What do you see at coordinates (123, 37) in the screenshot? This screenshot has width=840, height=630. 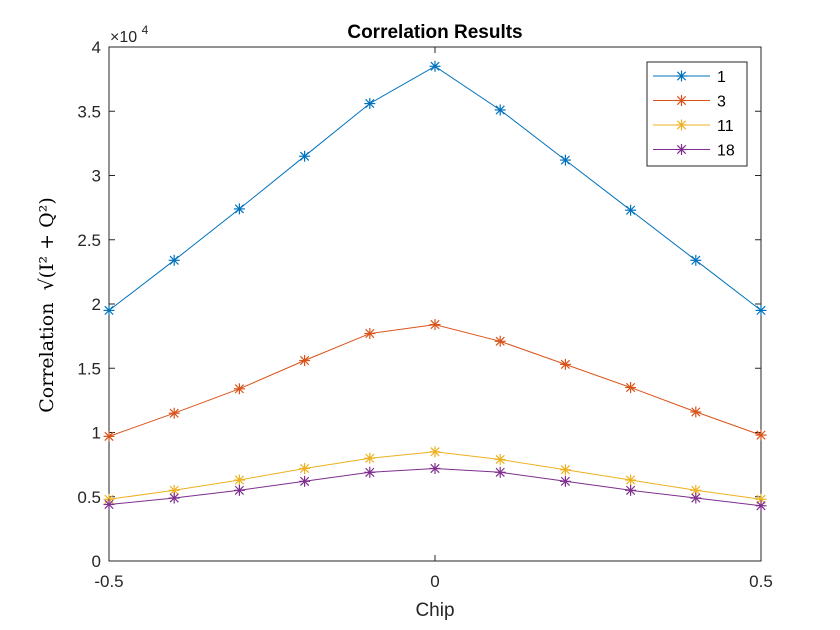 I see `y-exponent-base: ×10` at bounding box center [123, 37].